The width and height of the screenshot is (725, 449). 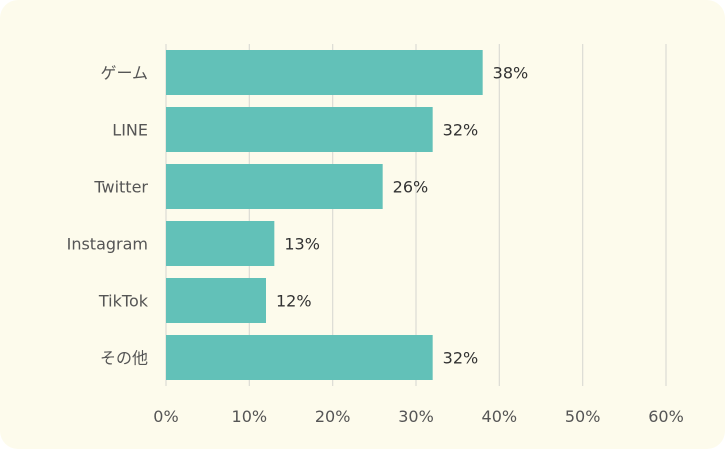 What do you see at coordinates (130, 130) in the screenshot?
I see `category-label: LINE` at bounding box center [130, 130].